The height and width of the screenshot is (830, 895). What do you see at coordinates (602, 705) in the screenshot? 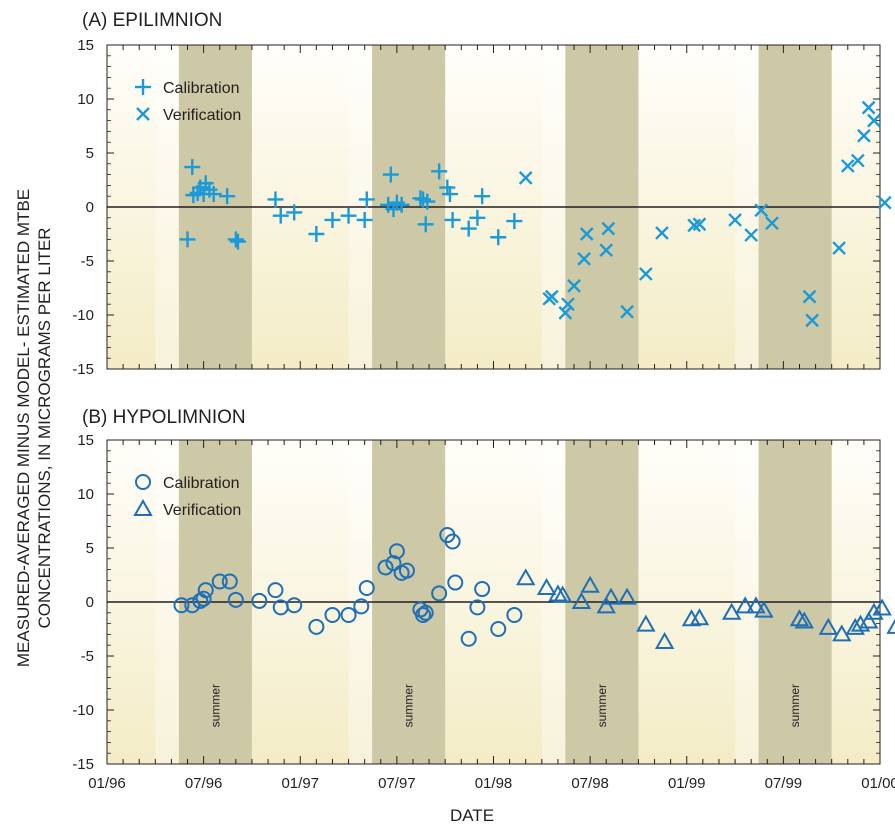
I see `summer-label: summer` at bounding box center [602, 705].